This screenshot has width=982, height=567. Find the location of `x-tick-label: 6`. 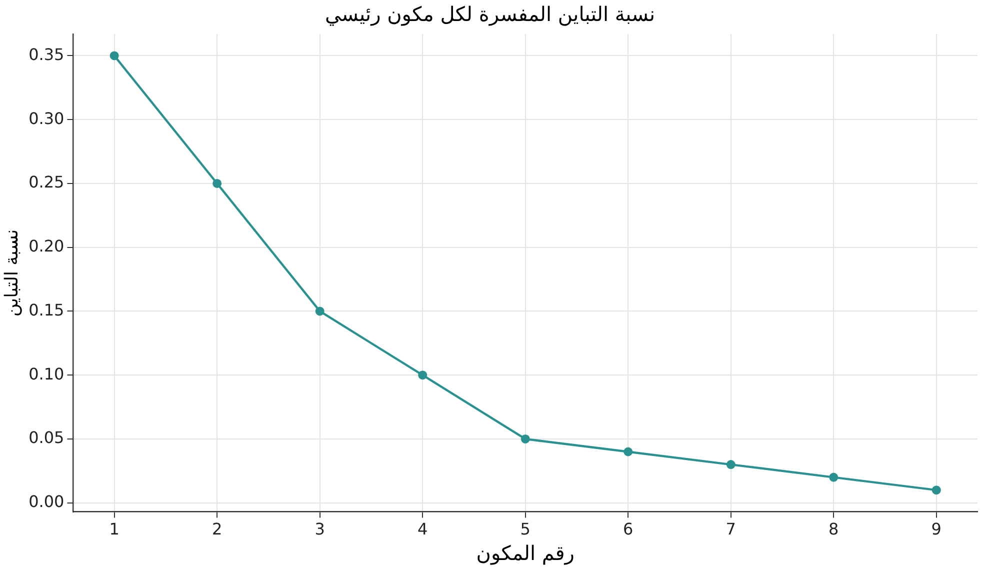

x-tick-label: 6 is located at coordinates (628, 529).